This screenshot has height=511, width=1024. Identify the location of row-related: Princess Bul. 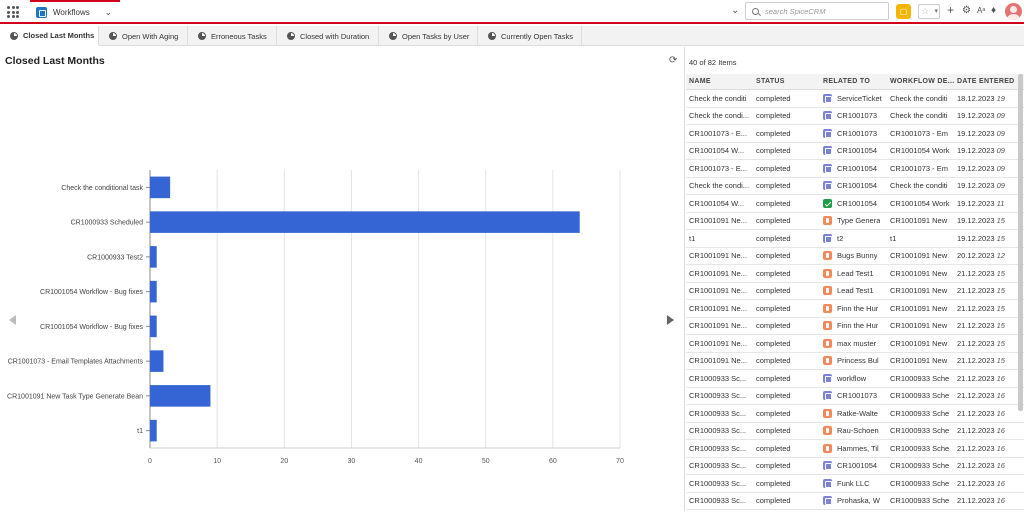
(853, 361).